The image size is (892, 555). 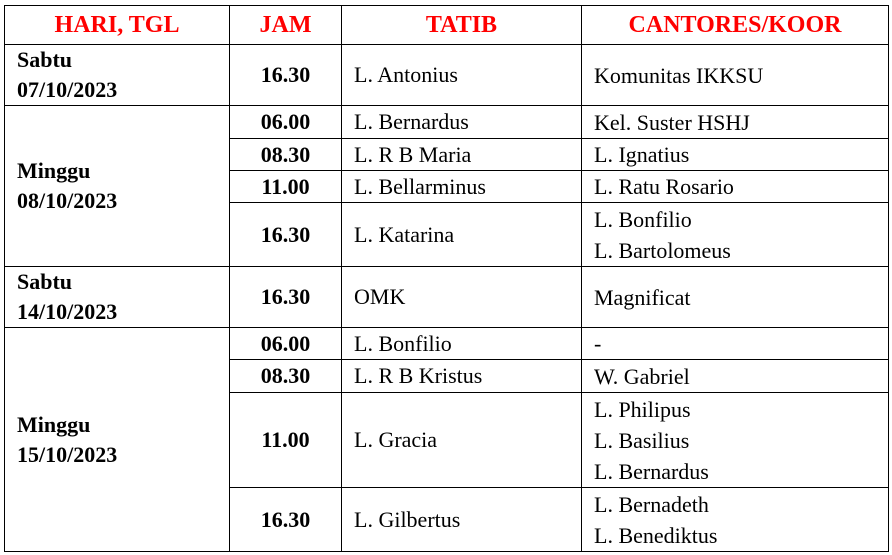 I want to click on tatib-cell: OMK, so click(x=461, y=297).